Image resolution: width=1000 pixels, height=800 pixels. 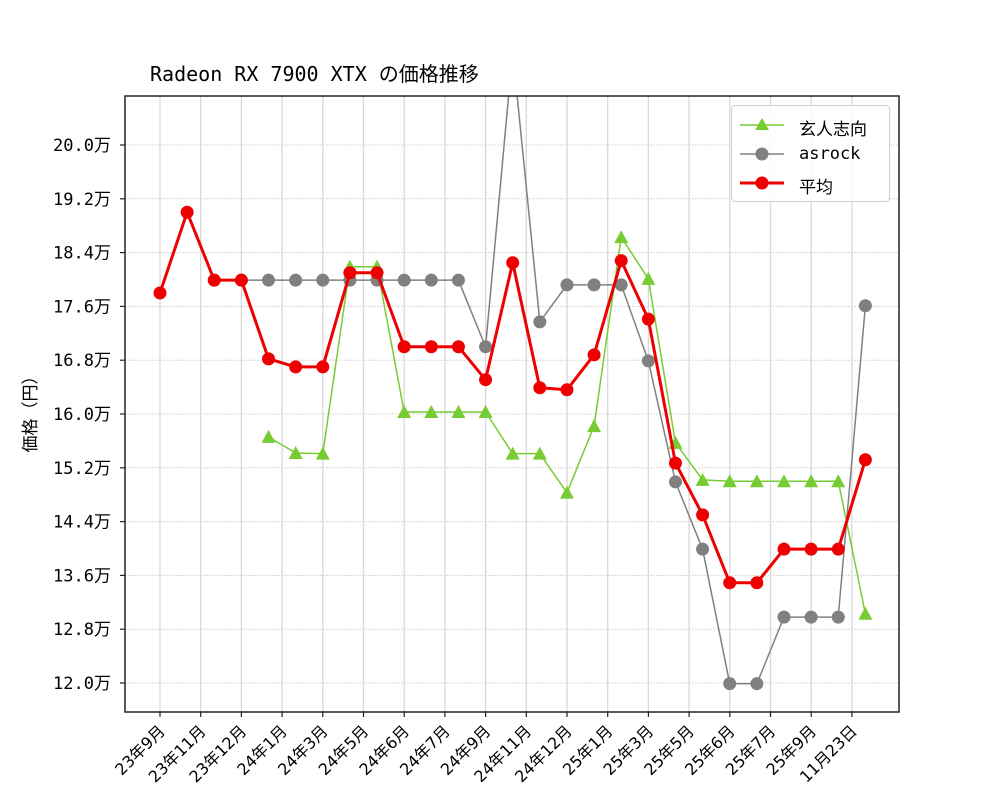 I want to click on legend-label: 玄人志向, so click(x=833, y=130).